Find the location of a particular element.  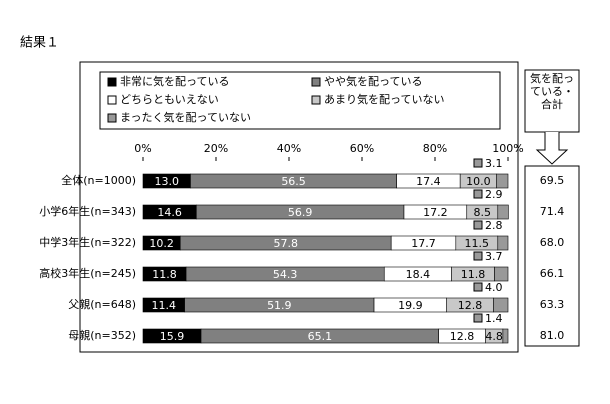

y-tick-label: 母親(n=352) is located at coordinates (102, 335).